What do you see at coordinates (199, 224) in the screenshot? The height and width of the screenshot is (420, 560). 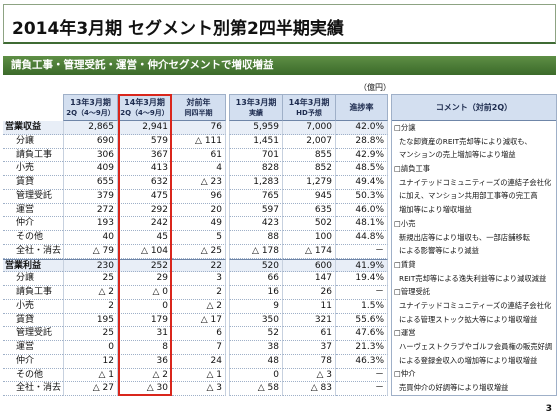 I see `value-cell: 49` at bounding box center [199, 224].